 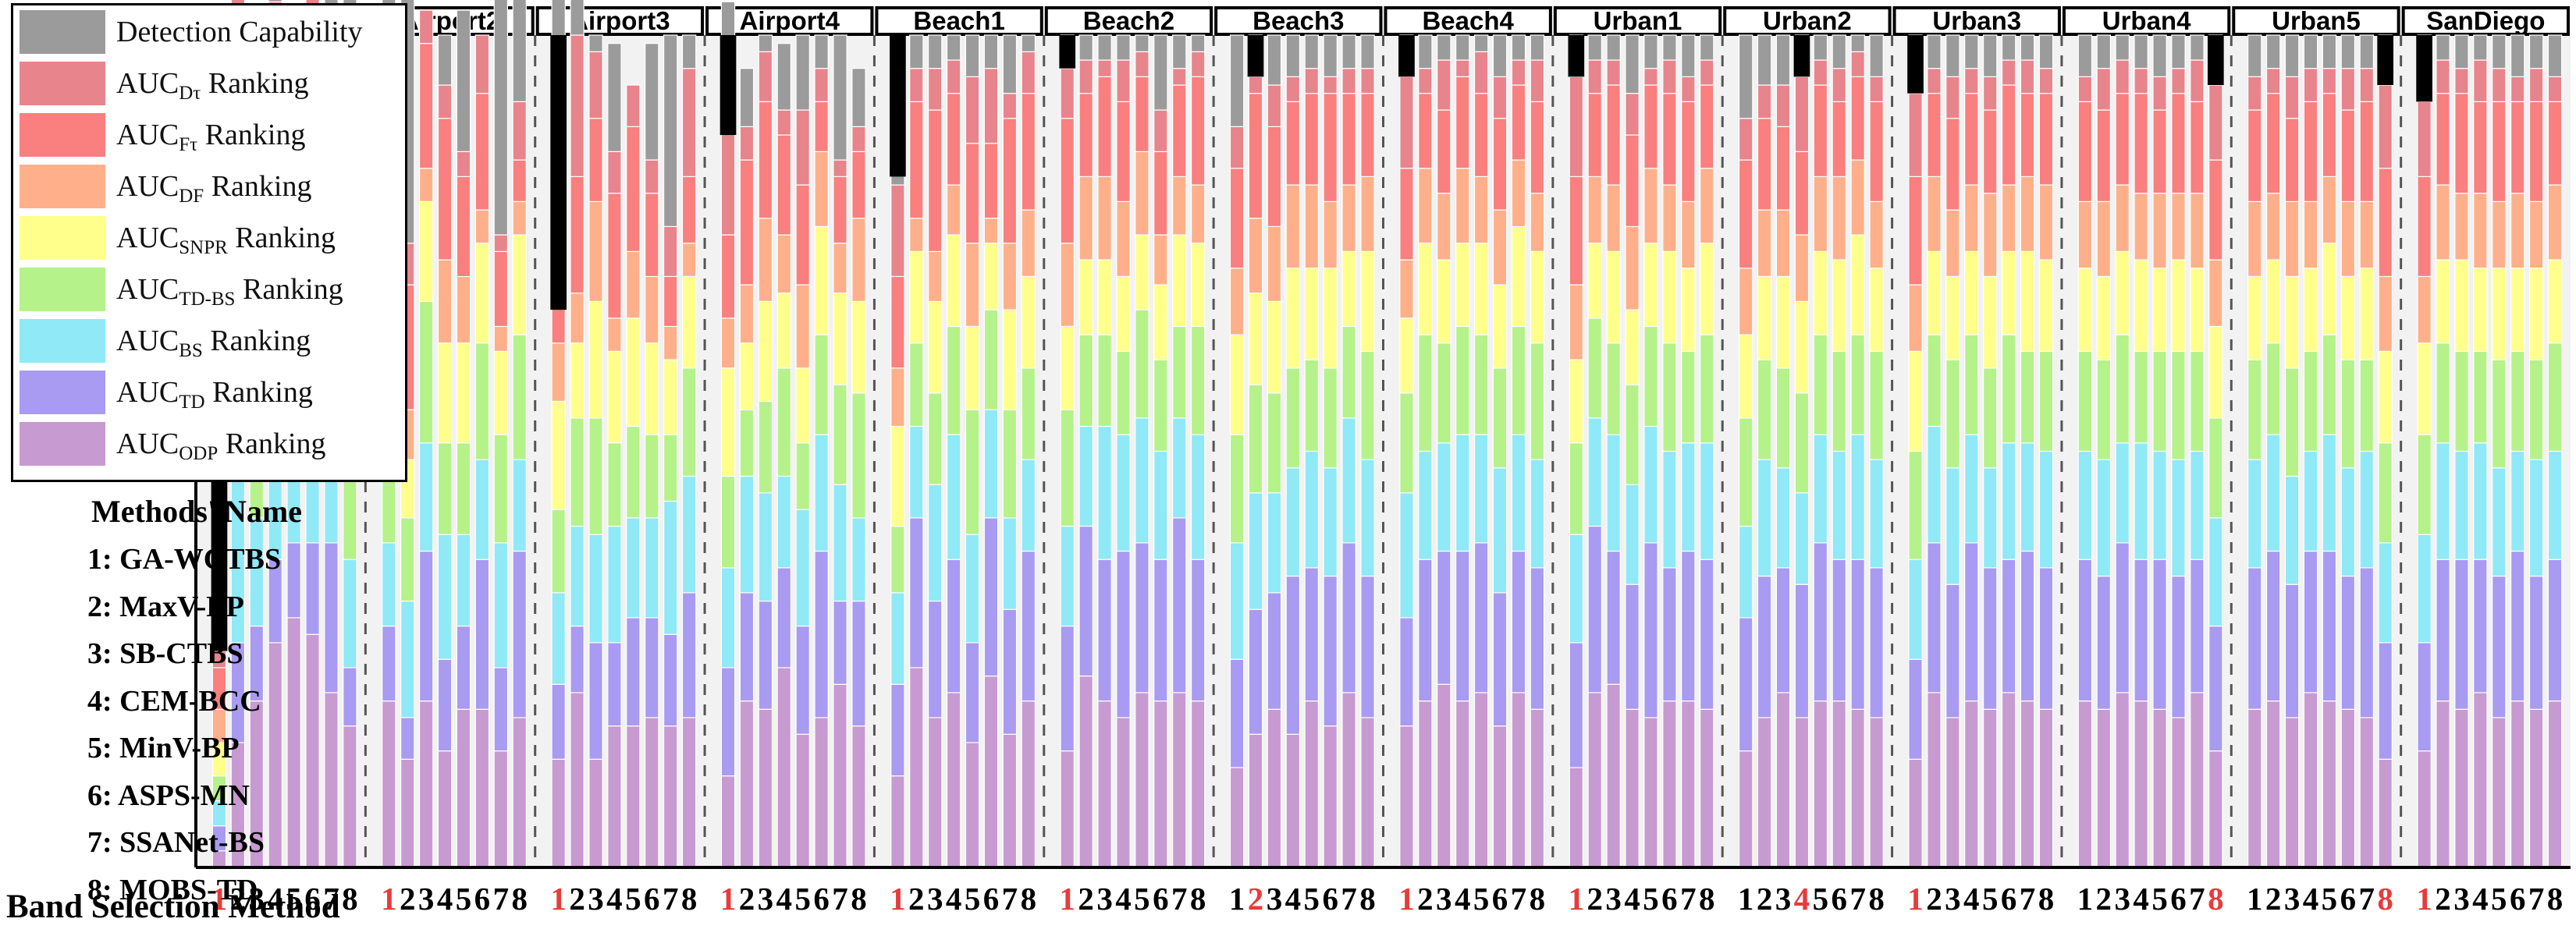 What do you see at coordinates (898, 899) in the screenshot?
I see `tick-label-best: 1` at bounding box center [898, 899].